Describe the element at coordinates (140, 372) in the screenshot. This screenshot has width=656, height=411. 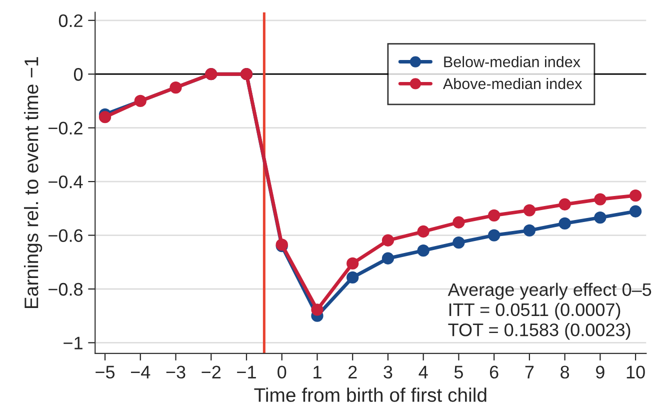
I see `x-tick-label: −4` at that location.